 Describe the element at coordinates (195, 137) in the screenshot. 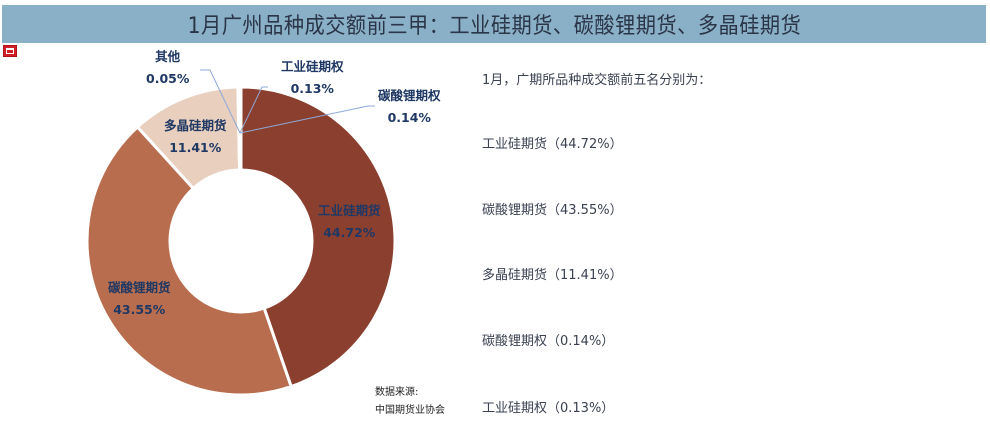

I see `label-poly-futures: 多晶硅期货 11.41%` at that location.